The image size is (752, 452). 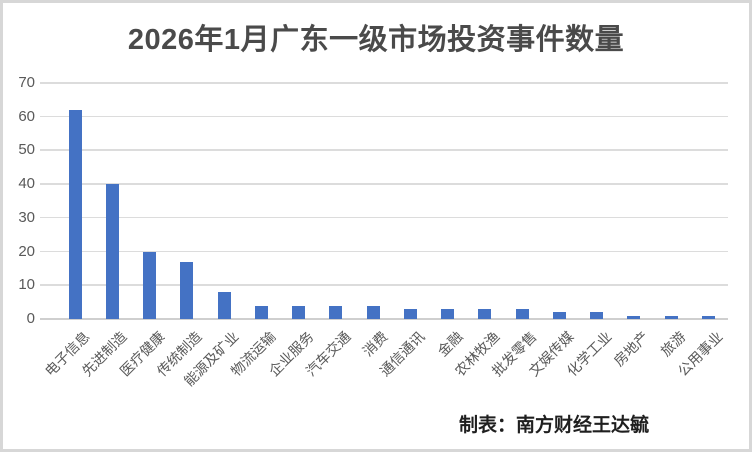 I want to click on x-axis-category-label: 金融, so click(x=449, y=344).